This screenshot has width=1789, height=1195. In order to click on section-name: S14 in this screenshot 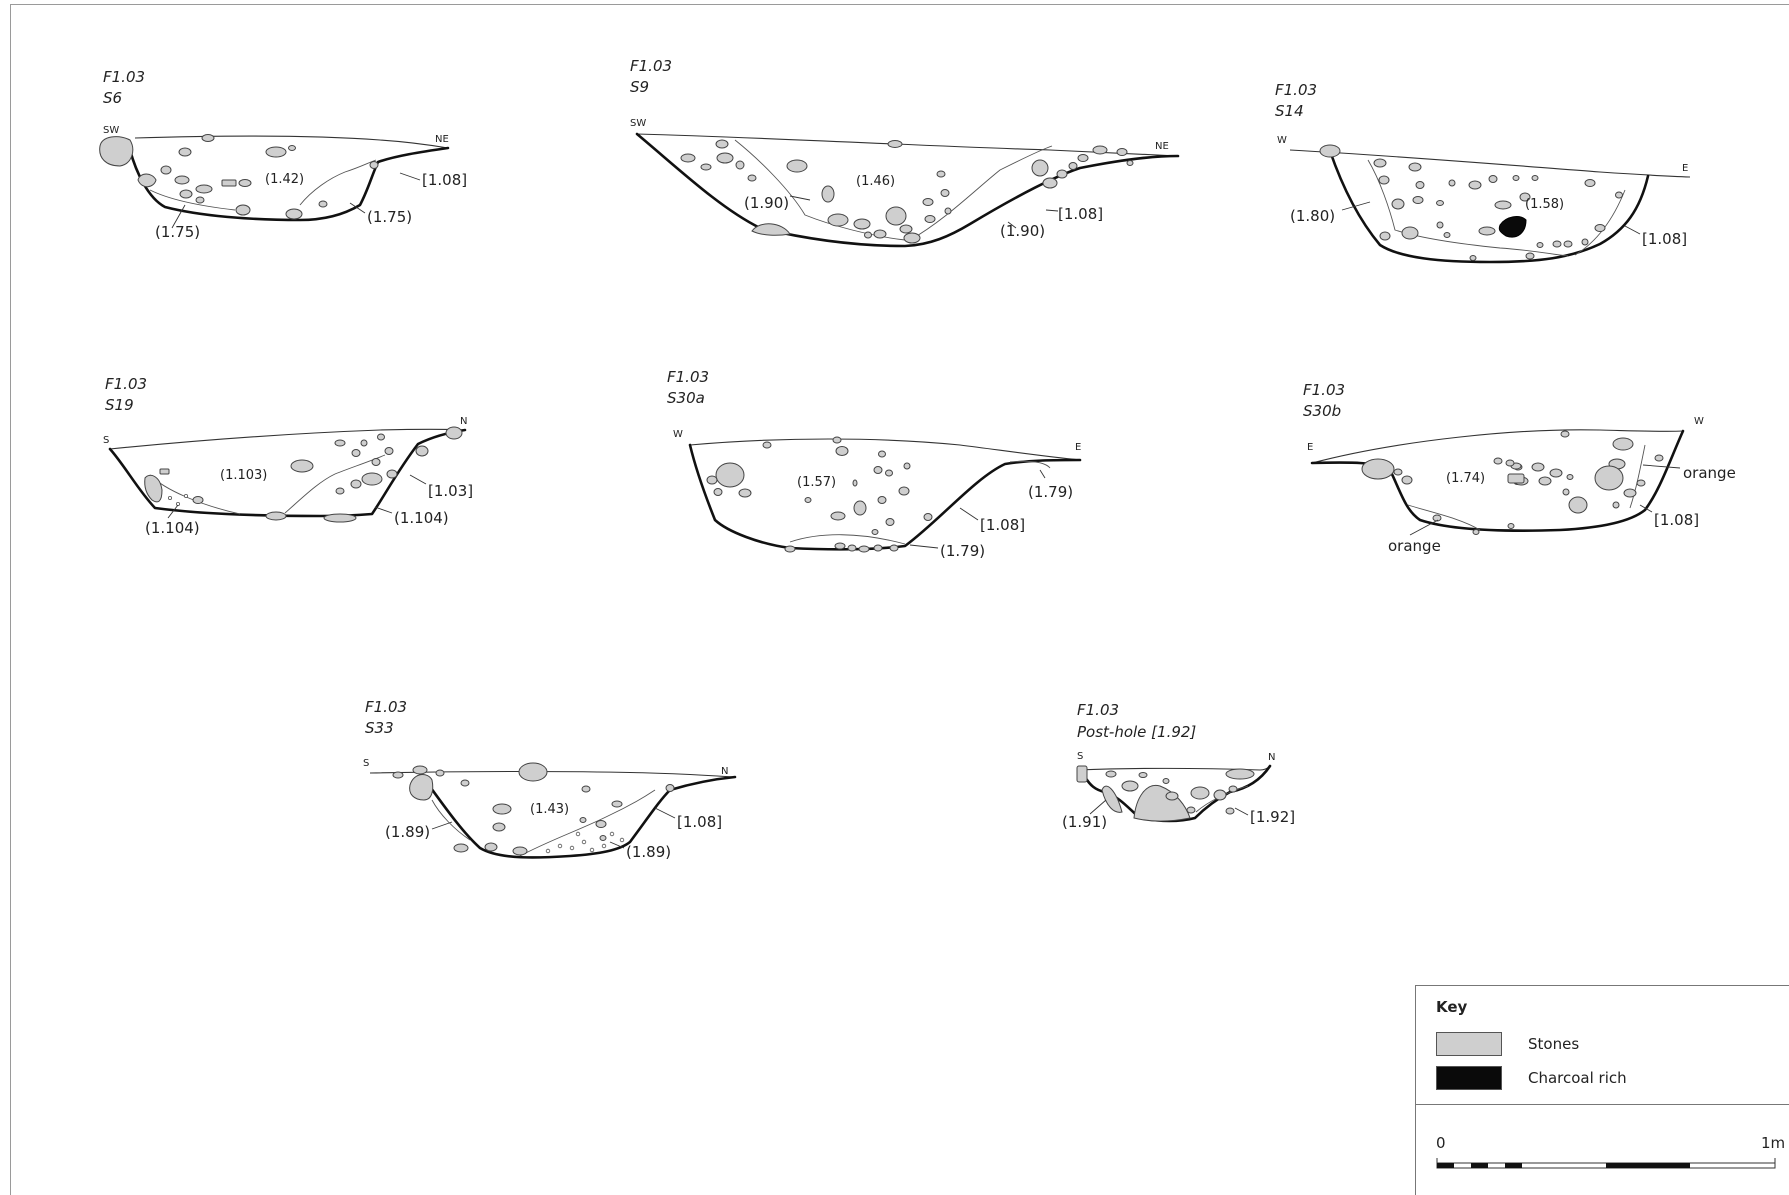, I will do `click(1289, 111)`.